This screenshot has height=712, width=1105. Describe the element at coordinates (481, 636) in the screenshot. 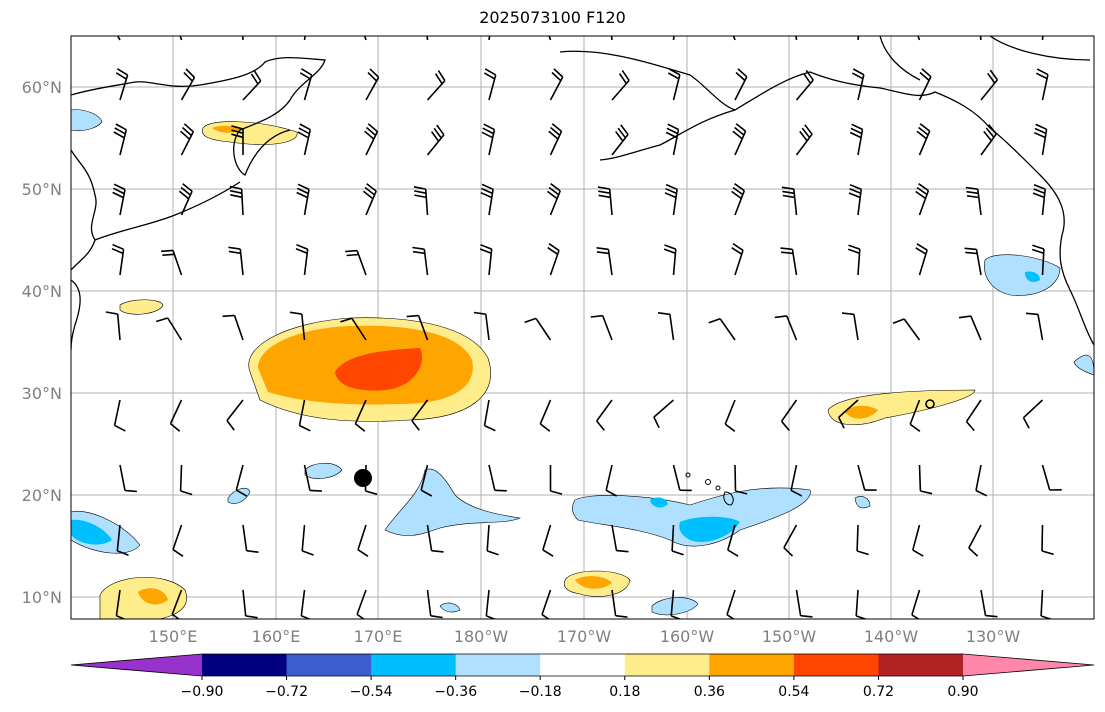

I see `longitude-label: 180°W` at that location.